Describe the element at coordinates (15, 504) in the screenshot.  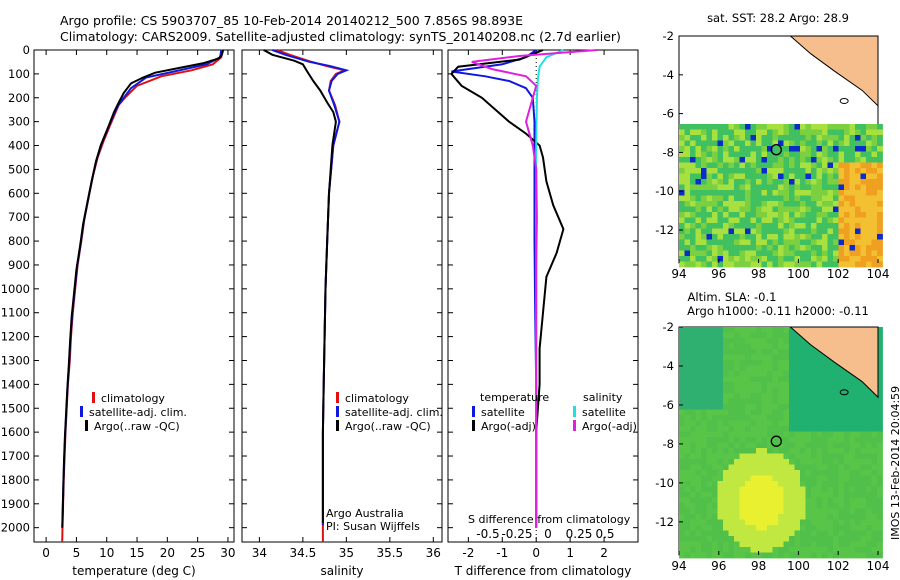
I see `y-tick-label: 1900` at that location.